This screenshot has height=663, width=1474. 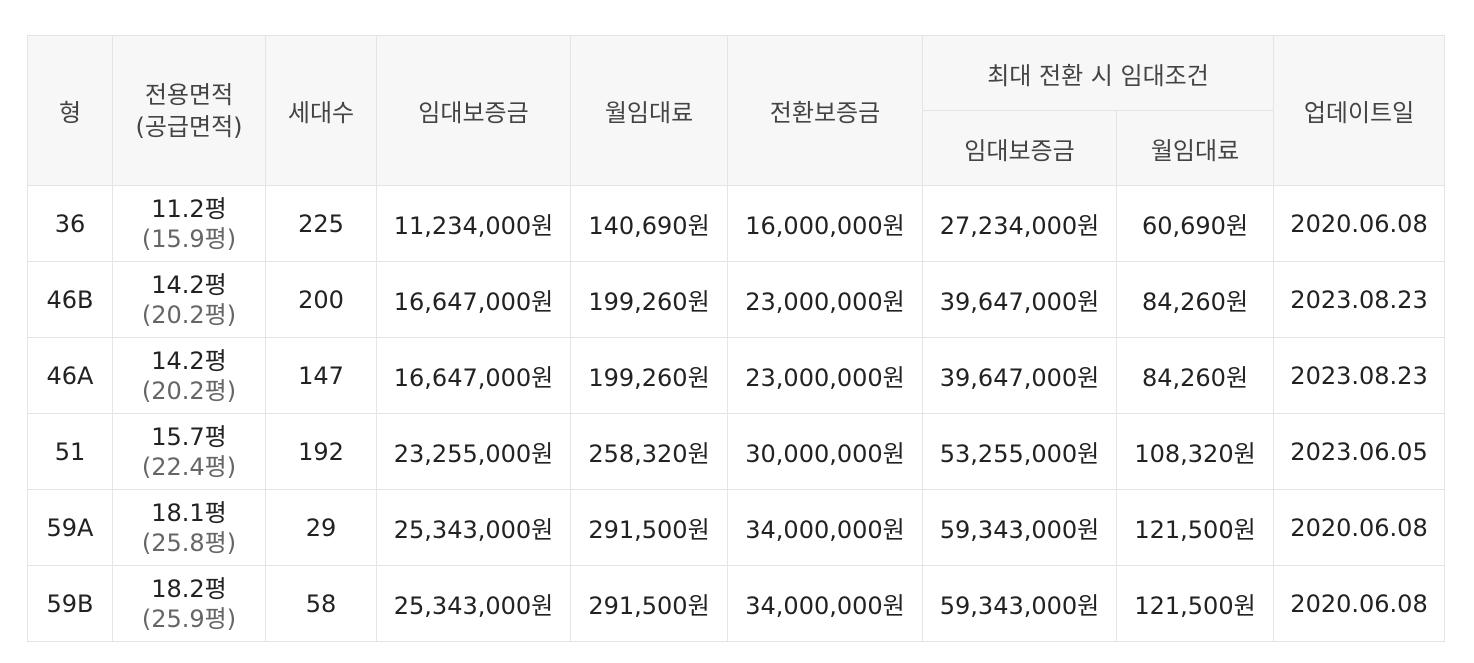 I want to click on header-max-conversion-group: 최대 전환 시 임대조건, so click(x=1098, y=73).